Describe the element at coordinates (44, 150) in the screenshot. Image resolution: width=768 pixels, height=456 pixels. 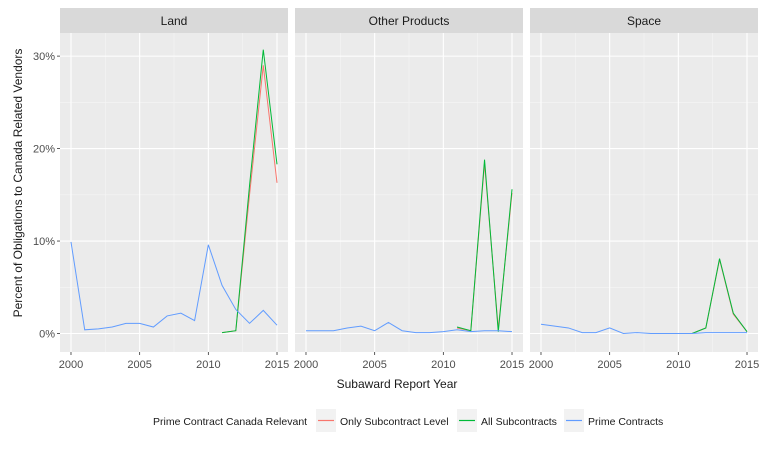
I see `y-tick-label: 20%` at that location.